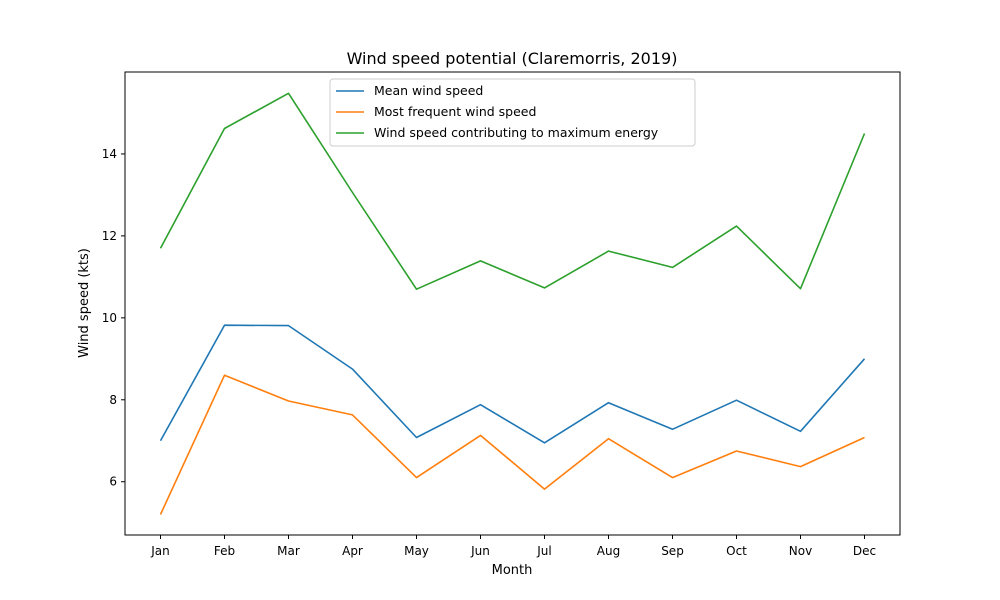 The height and width of the screenshot is (600, 1000). I want to click on x-tick-label: Aug, so click(608, 551).